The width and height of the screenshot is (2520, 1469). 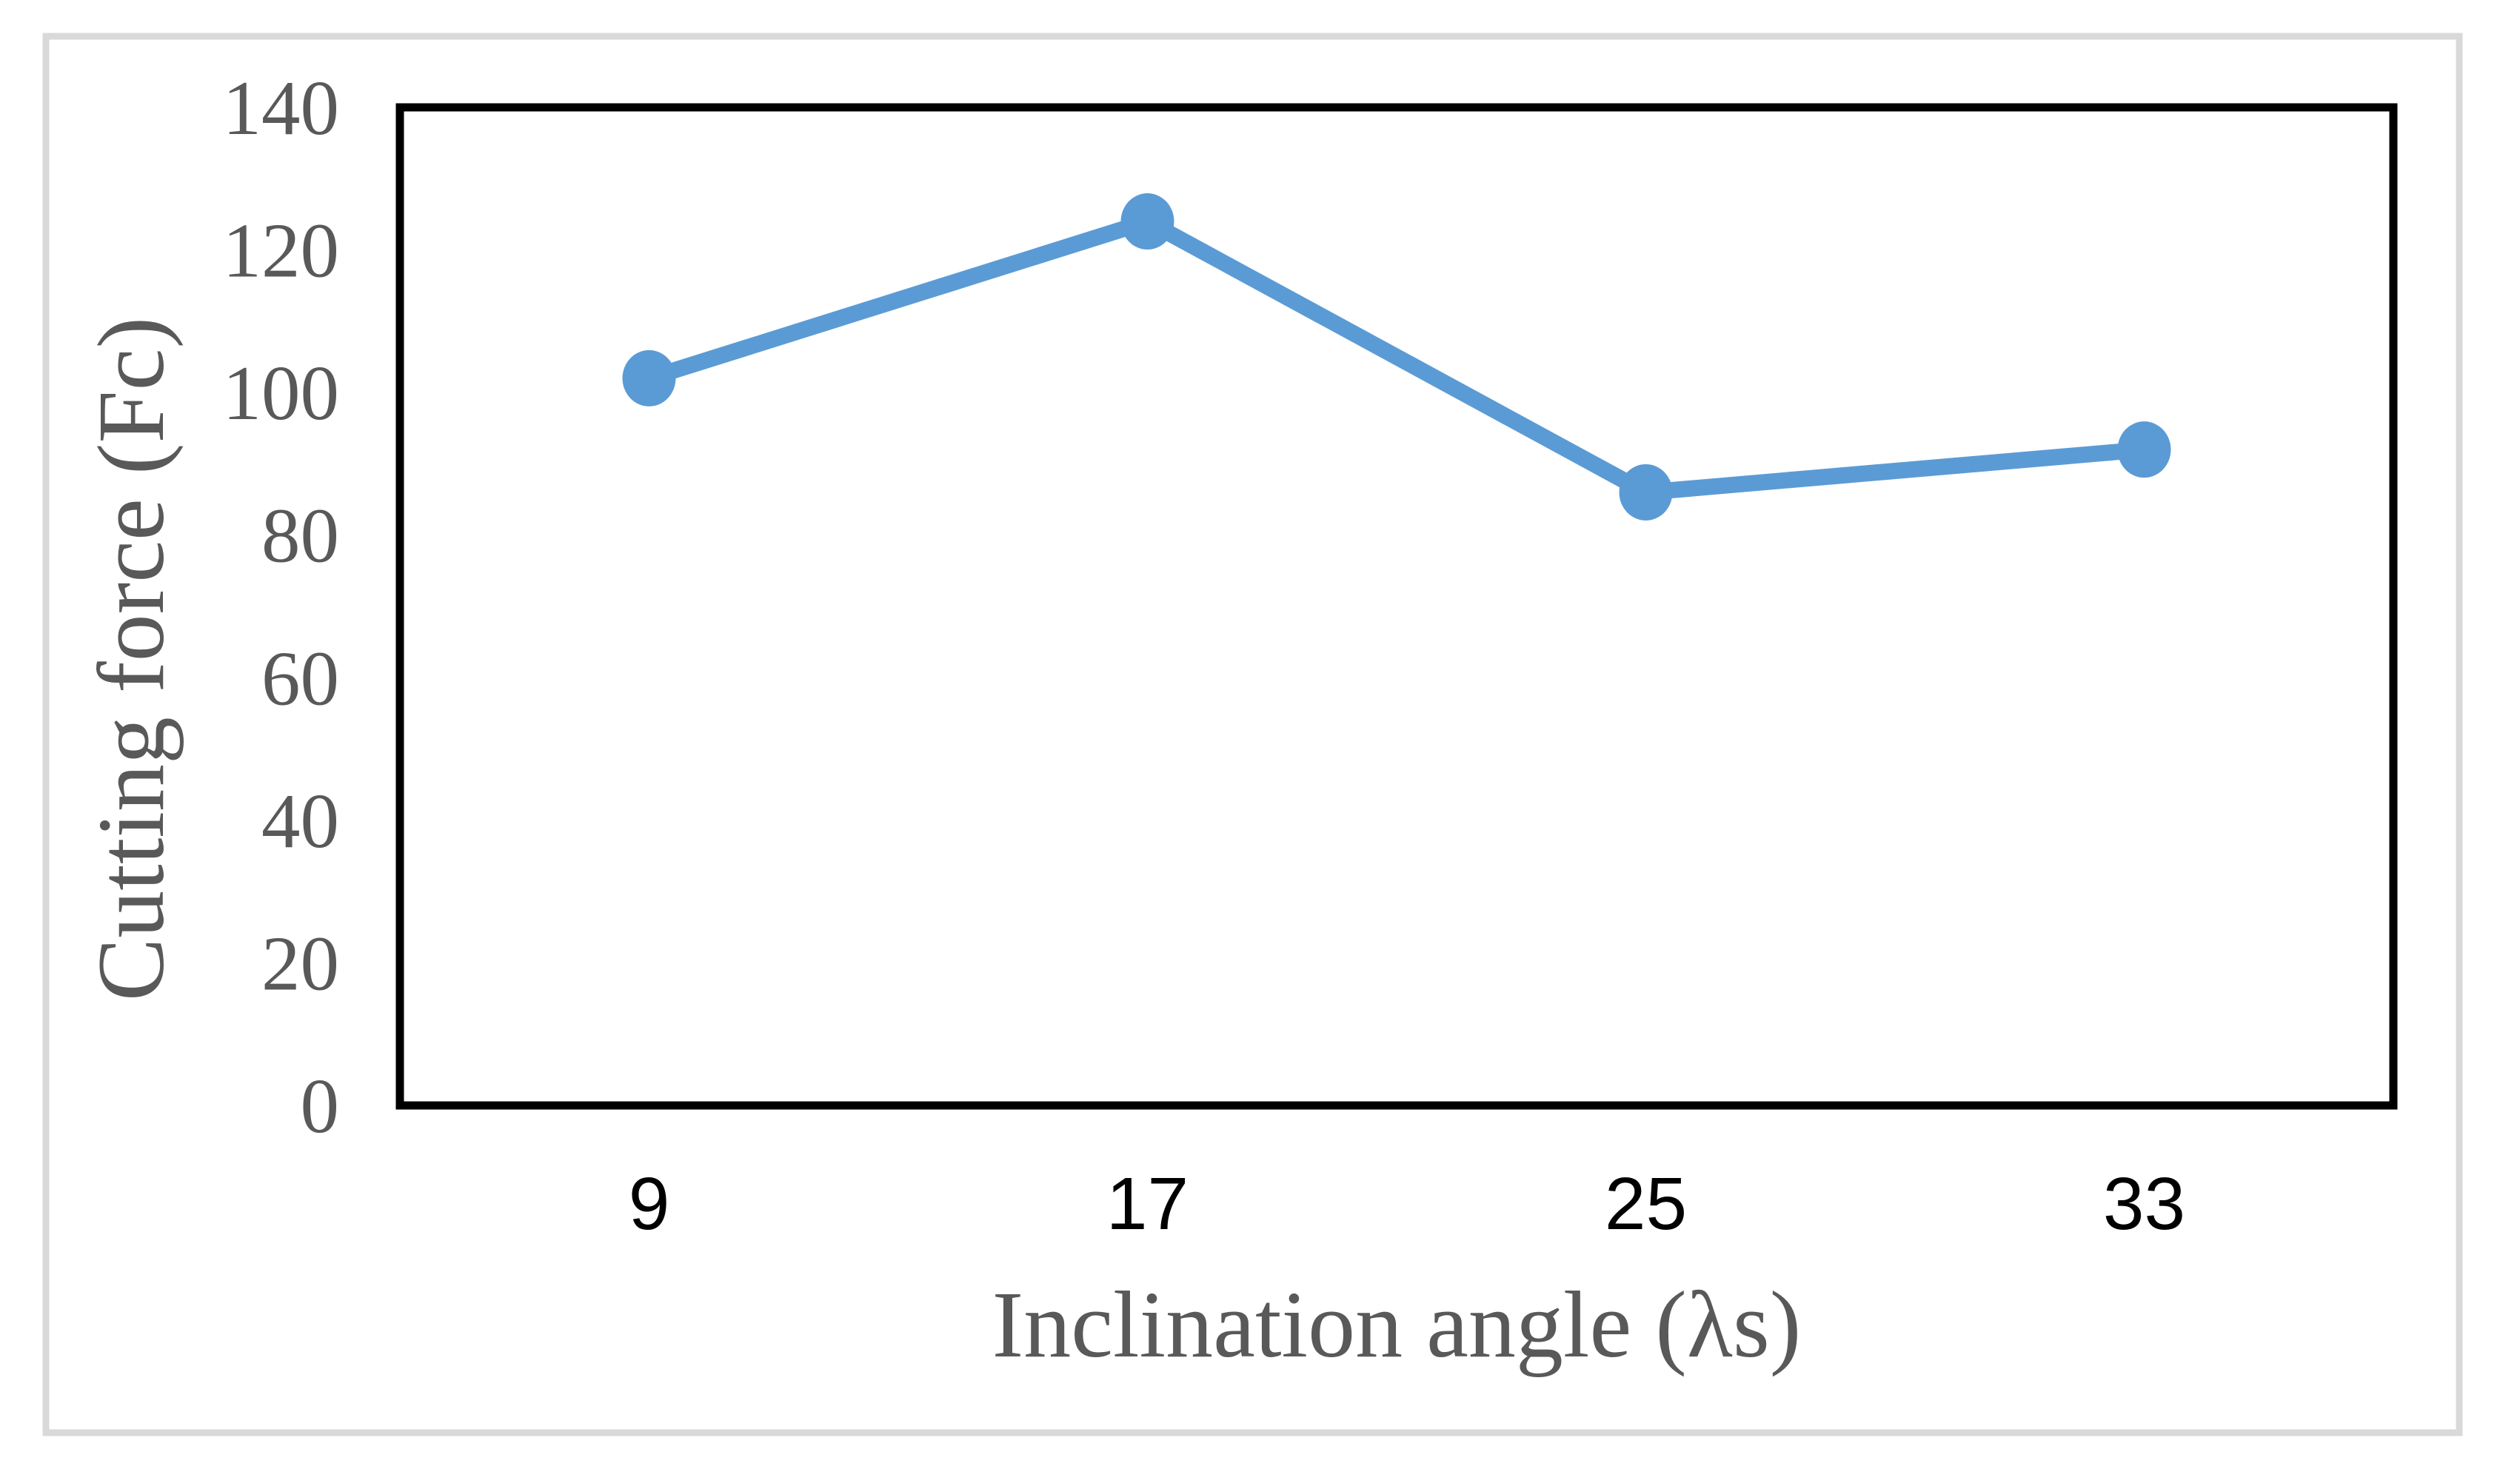 What do you see at coordinates (281, 251) in the screenshot?
I see `y-axis-tick-label: 120` at bounding box center [281, 251].